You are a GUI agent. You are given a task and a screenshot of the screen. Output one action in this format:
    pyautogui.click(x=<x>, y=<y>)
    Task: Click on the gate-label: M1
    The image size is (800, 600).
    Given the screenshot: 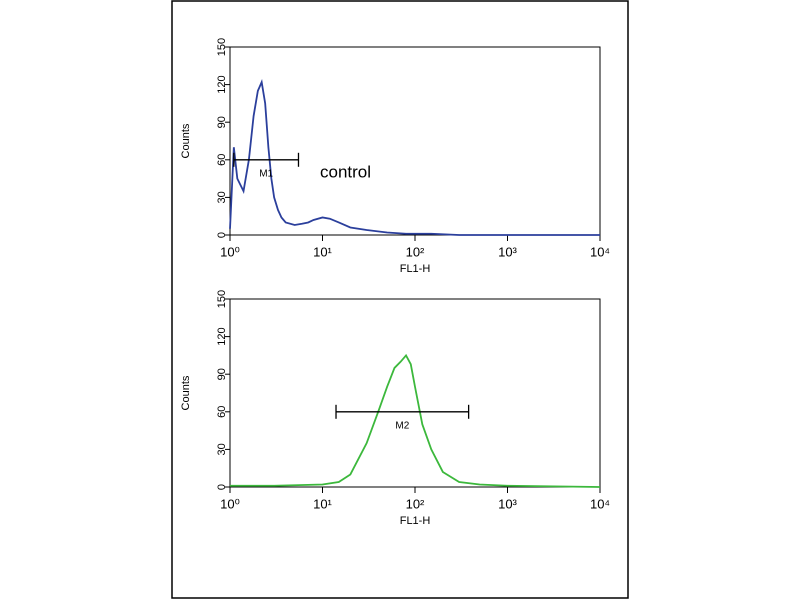 What is the action you would take?
    pyautogui.click(x=266, y=173)
    